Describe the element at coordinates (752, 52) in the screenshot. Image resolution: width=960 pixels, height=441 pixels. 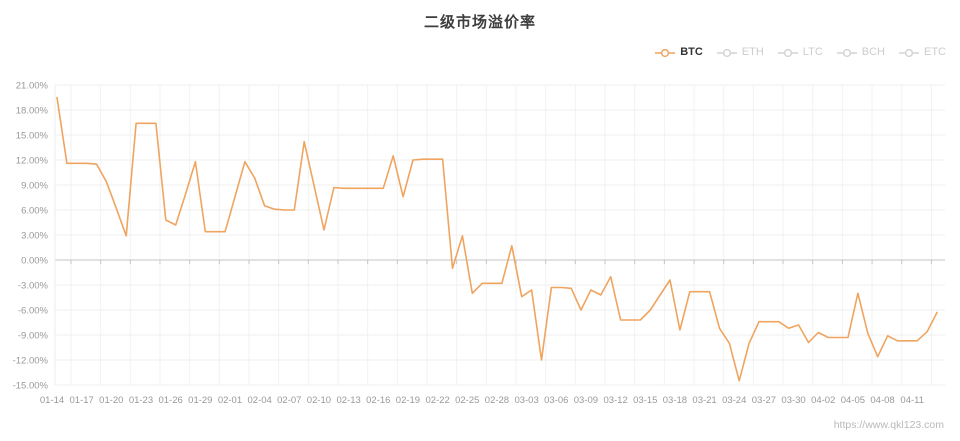
I see `legend-item-label: ETH` at that location.